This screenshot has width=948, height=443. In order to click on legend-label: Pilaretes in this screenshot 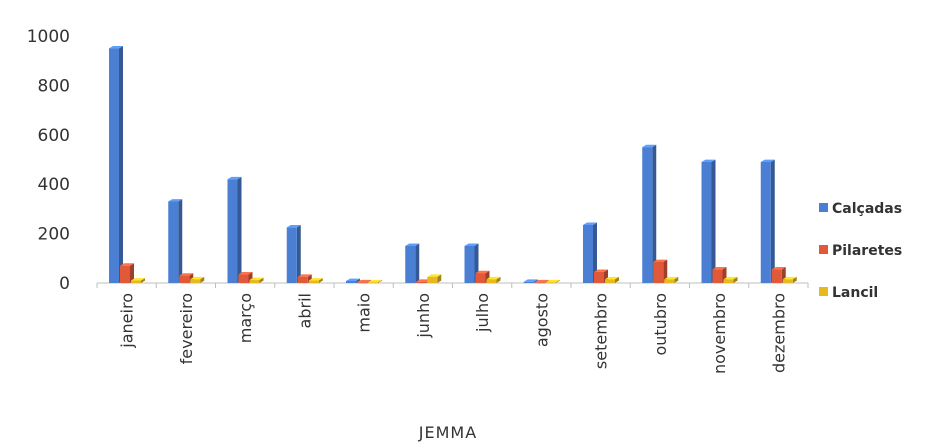, I will do `click(867, 251)`.